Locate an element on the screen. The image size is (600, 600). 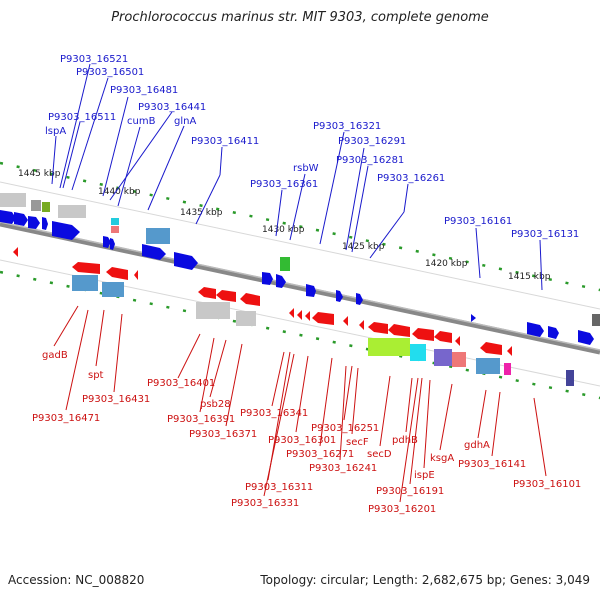
gene-label: P9303_16201 is located at coordinates (402, 509).